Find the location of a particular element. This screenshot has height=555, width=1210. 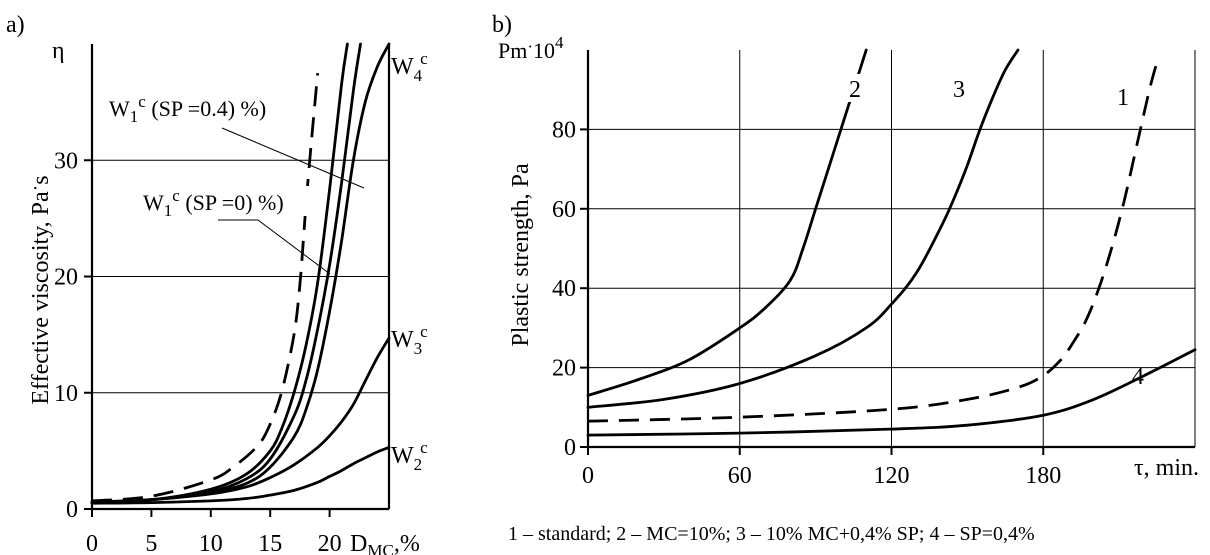

annotation-w1-sp04-leader is located at coordinates (293, 158).